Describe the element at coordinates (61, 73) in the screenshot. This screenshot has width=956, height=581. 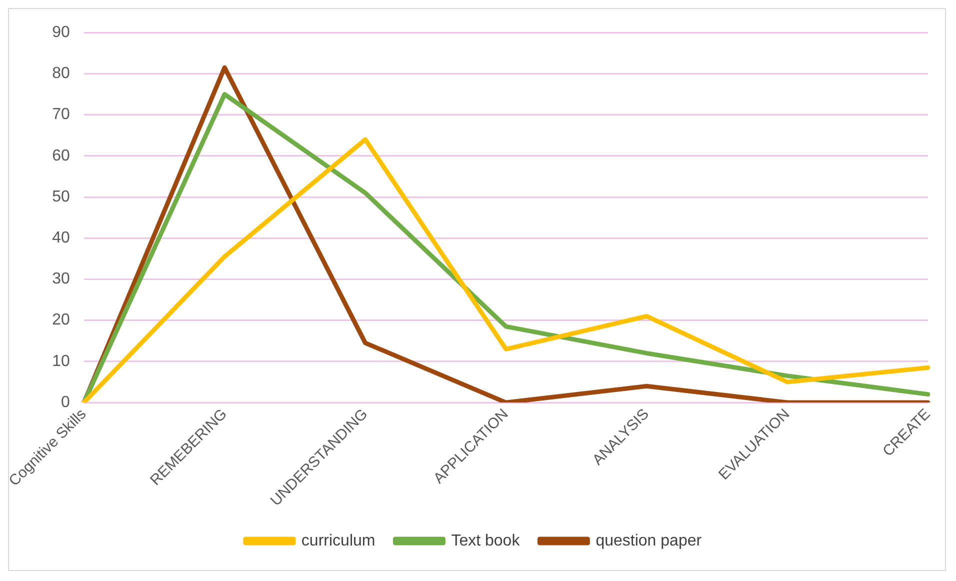
I see `y-tick-label: 80` at that location.